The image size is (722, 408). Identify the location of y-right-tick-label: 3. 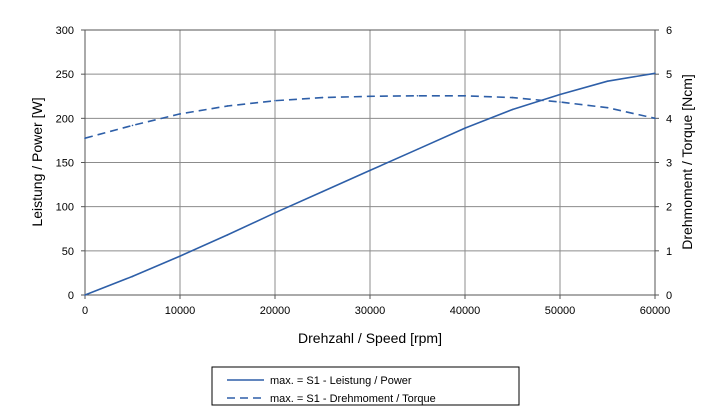
(669, 164).